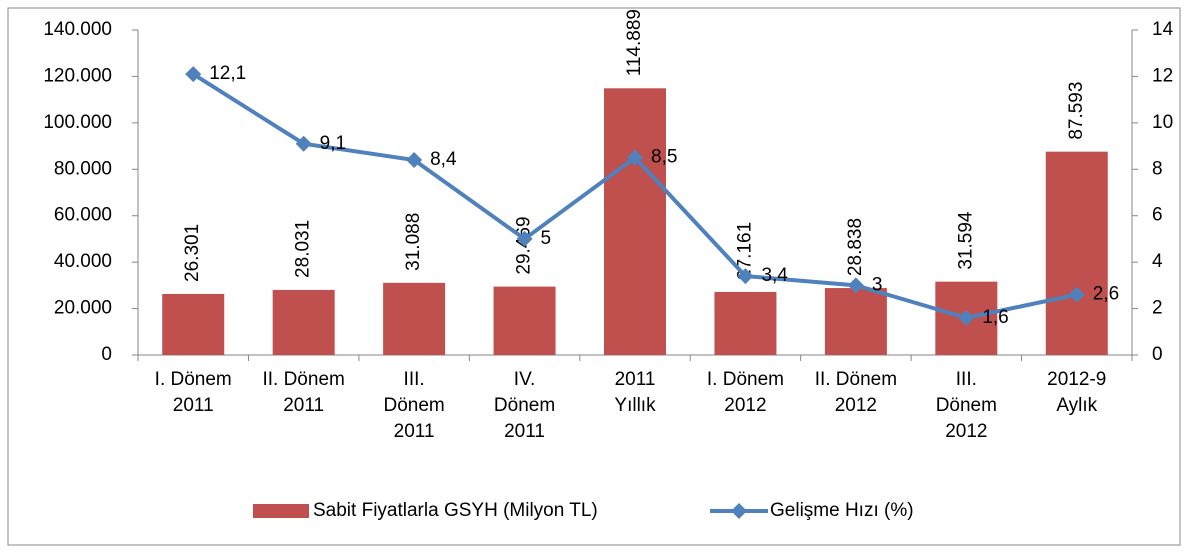 The width and height of the screenshot is (1188, 553). Describe the element at coordinates (524, 405) in the screenshot. I see `x-tick-label: IV. Dönem 2011` at that location.